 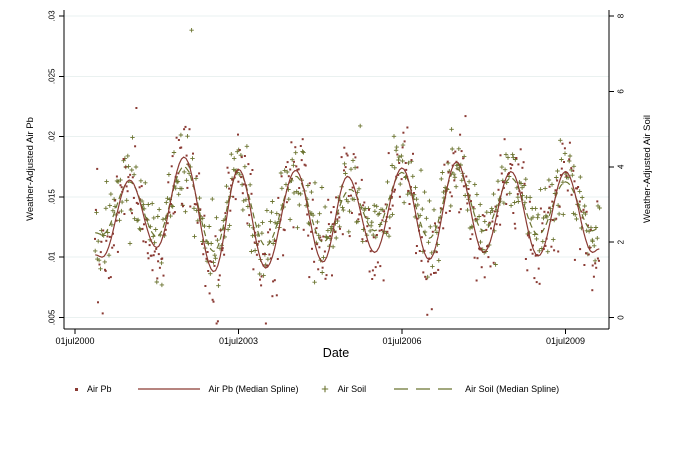 I want to click on right-axis-tick-label: 4, so click(x=621, y=166).